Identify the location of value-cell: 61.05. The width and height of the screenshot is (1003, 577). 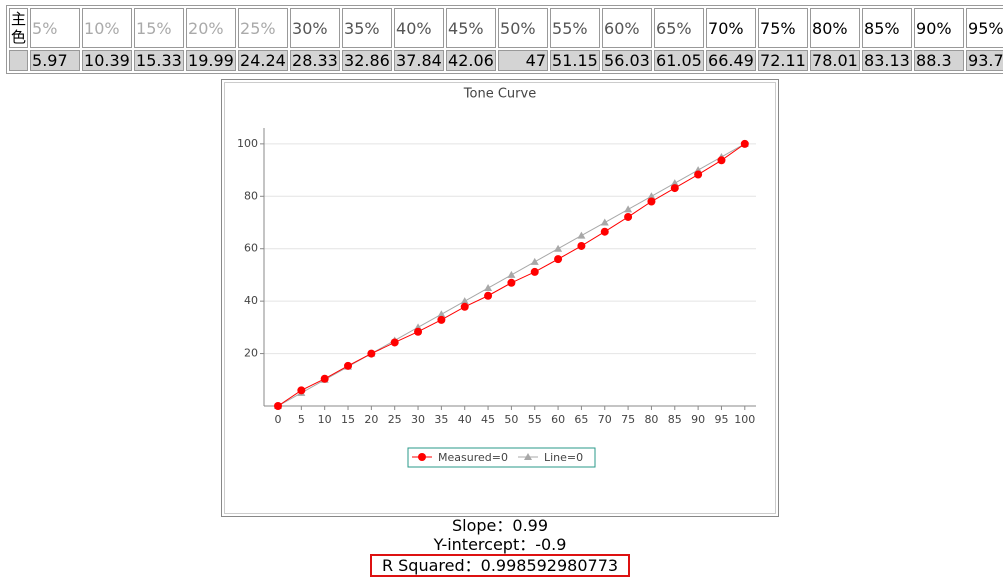
(679, 60).